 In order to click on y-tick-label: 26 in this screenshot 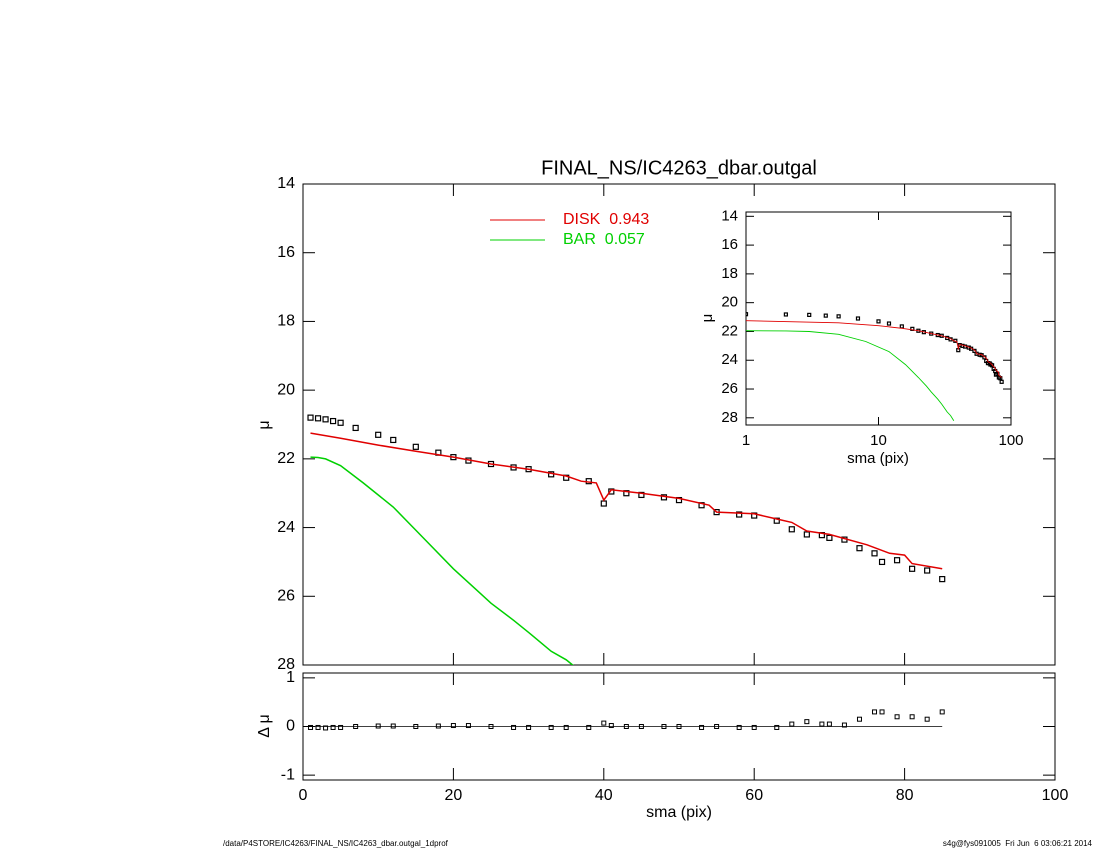, I will do `click(729, 388)`.